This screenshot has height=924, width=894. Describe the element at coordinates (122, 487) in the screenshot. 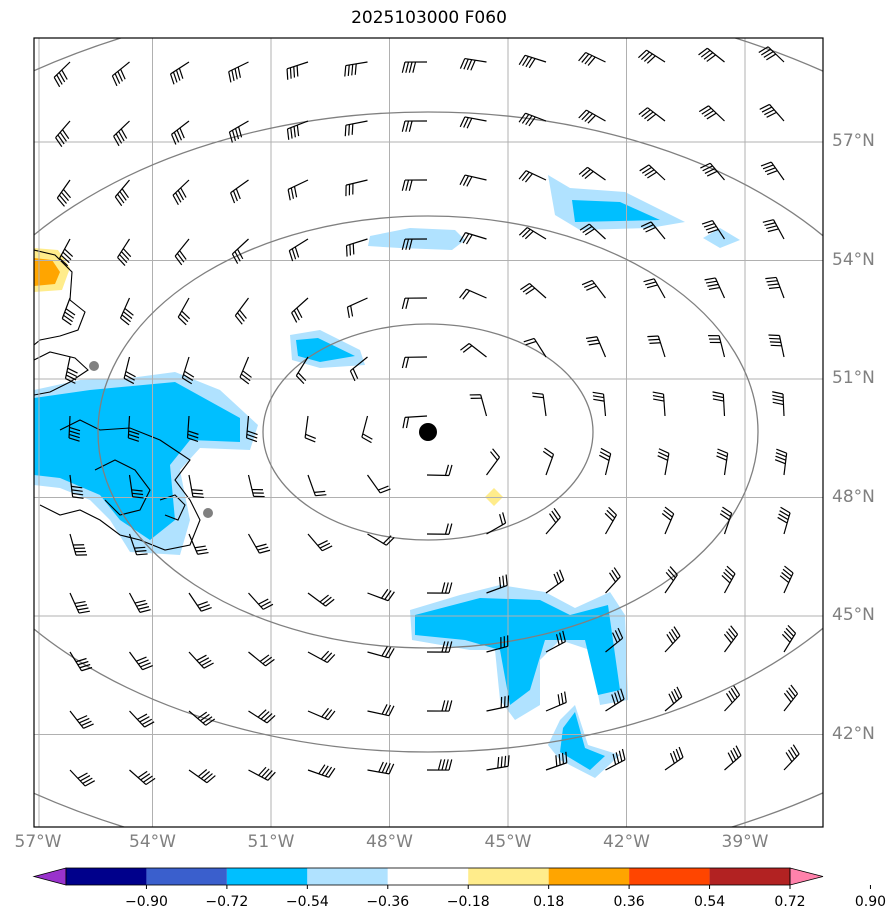

I see `coastline-newfoundland-inner` at that location.